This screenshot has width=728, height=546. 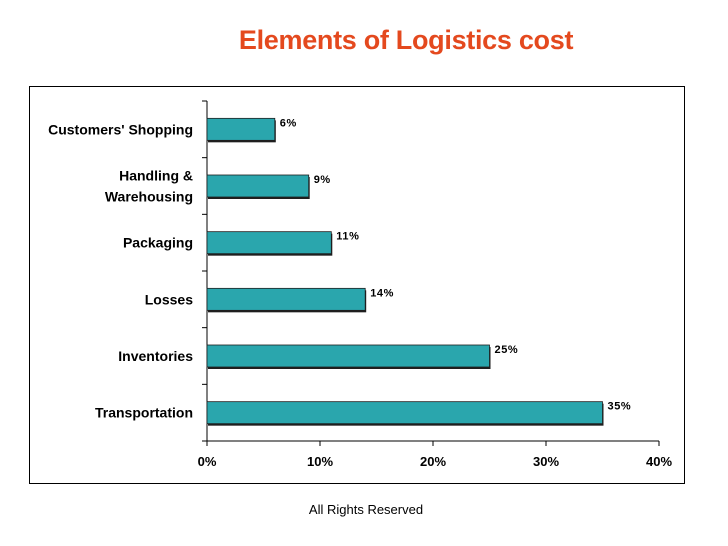 I want to click on bar-value-label: 11%, so click(x=347, y=237).